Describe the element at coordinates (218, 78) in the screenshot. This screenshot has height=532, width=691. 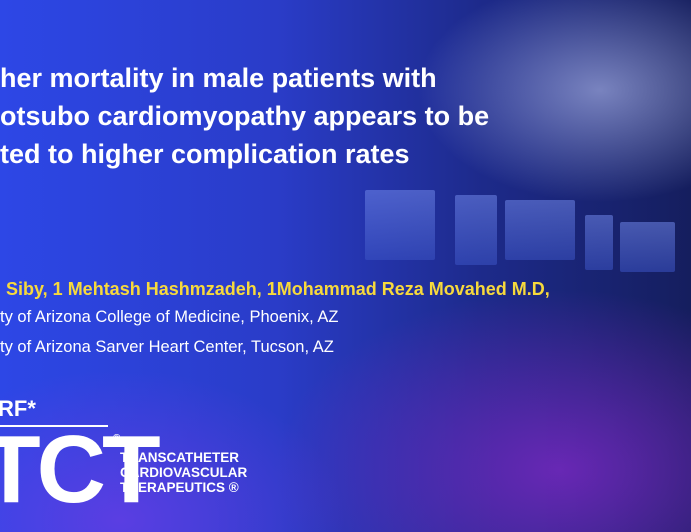
I see `title-line: her mortality in male patients with` at that location.